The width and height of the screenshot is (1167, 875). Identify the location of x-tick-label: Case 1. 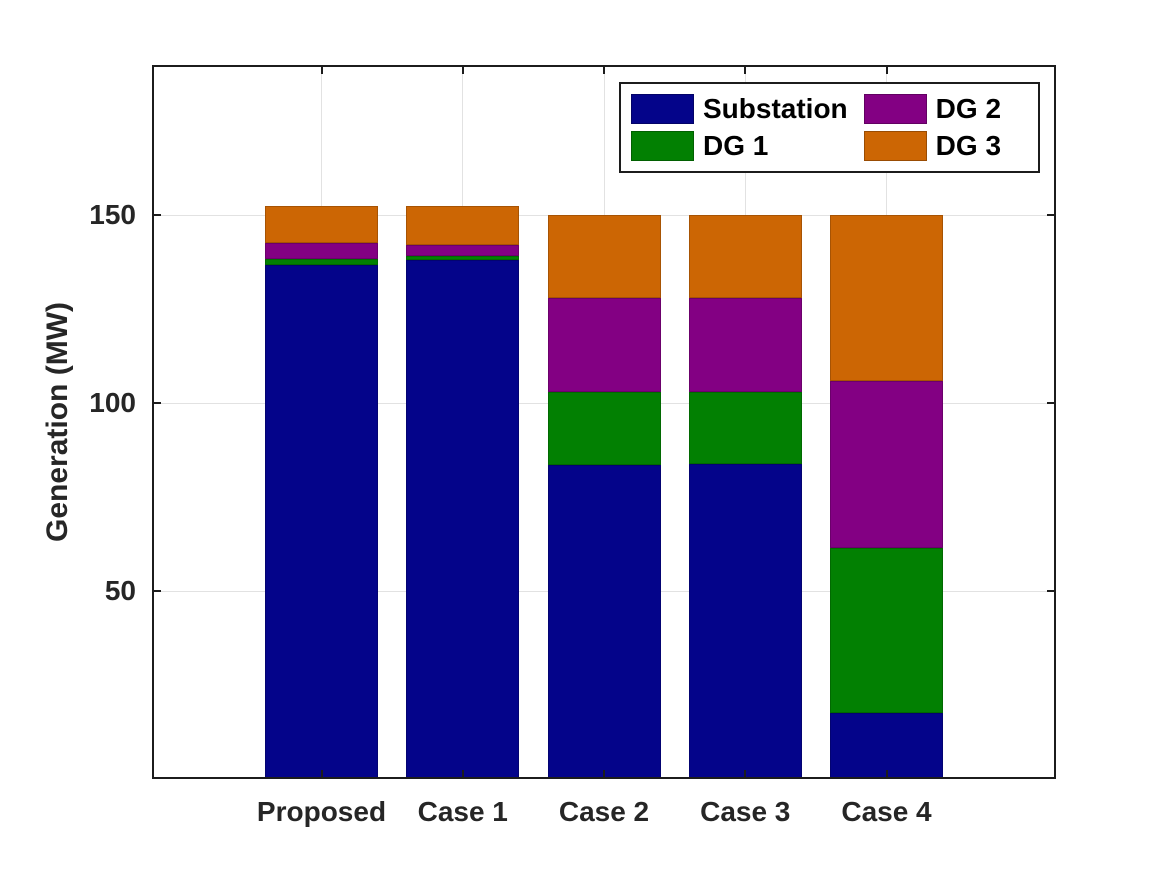
(462, 811).